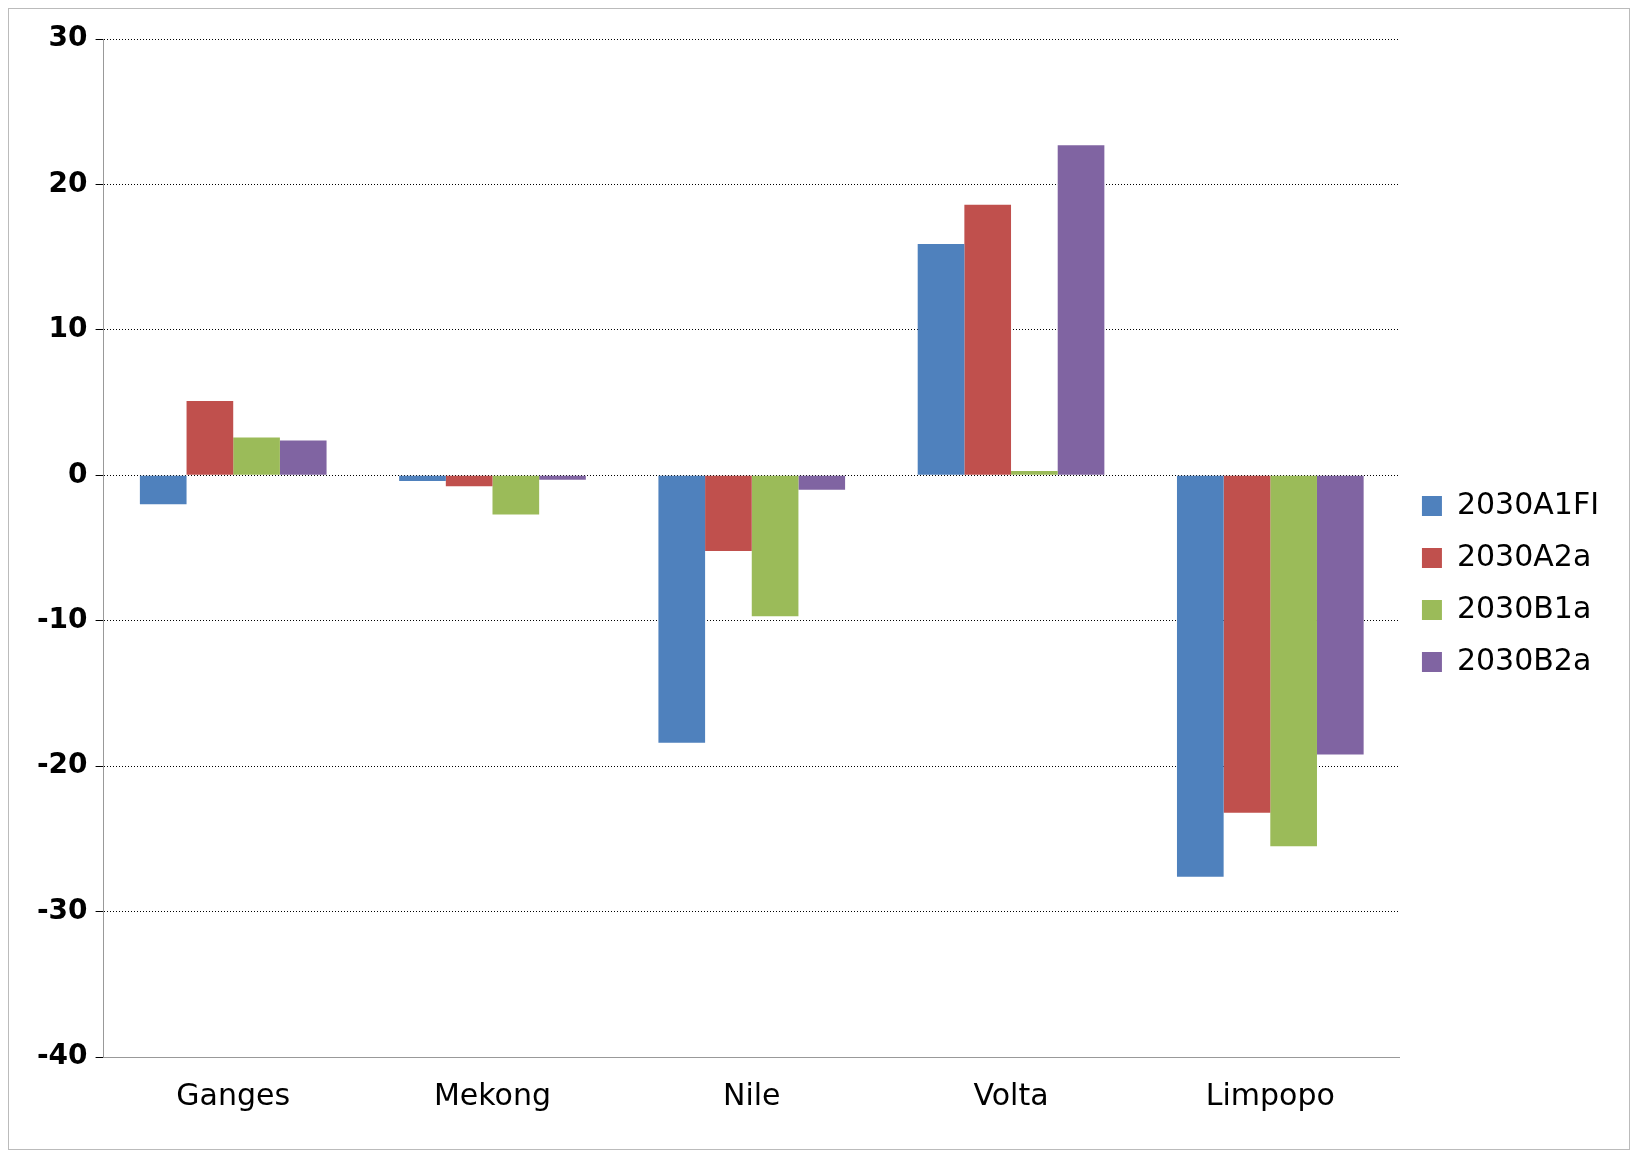 The image size is (1639, 1166). I want to click on legend-label: 2030A1FI, so click(1527, 503).